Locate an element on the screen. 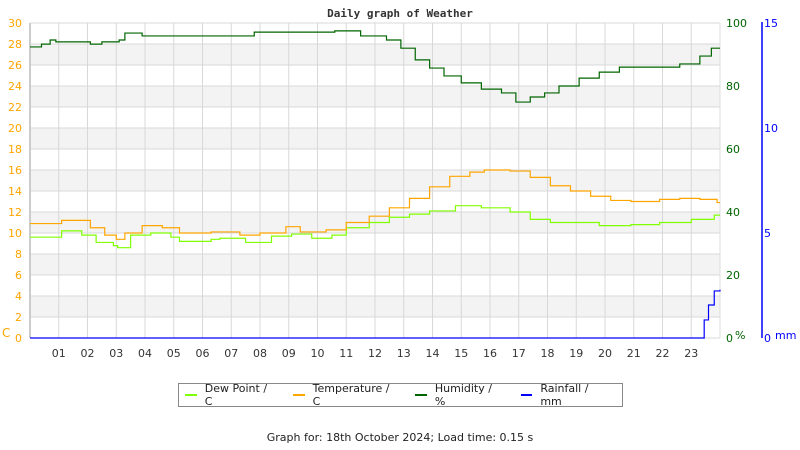  y-tick-label: 28 is located at coordinates (15, 44).